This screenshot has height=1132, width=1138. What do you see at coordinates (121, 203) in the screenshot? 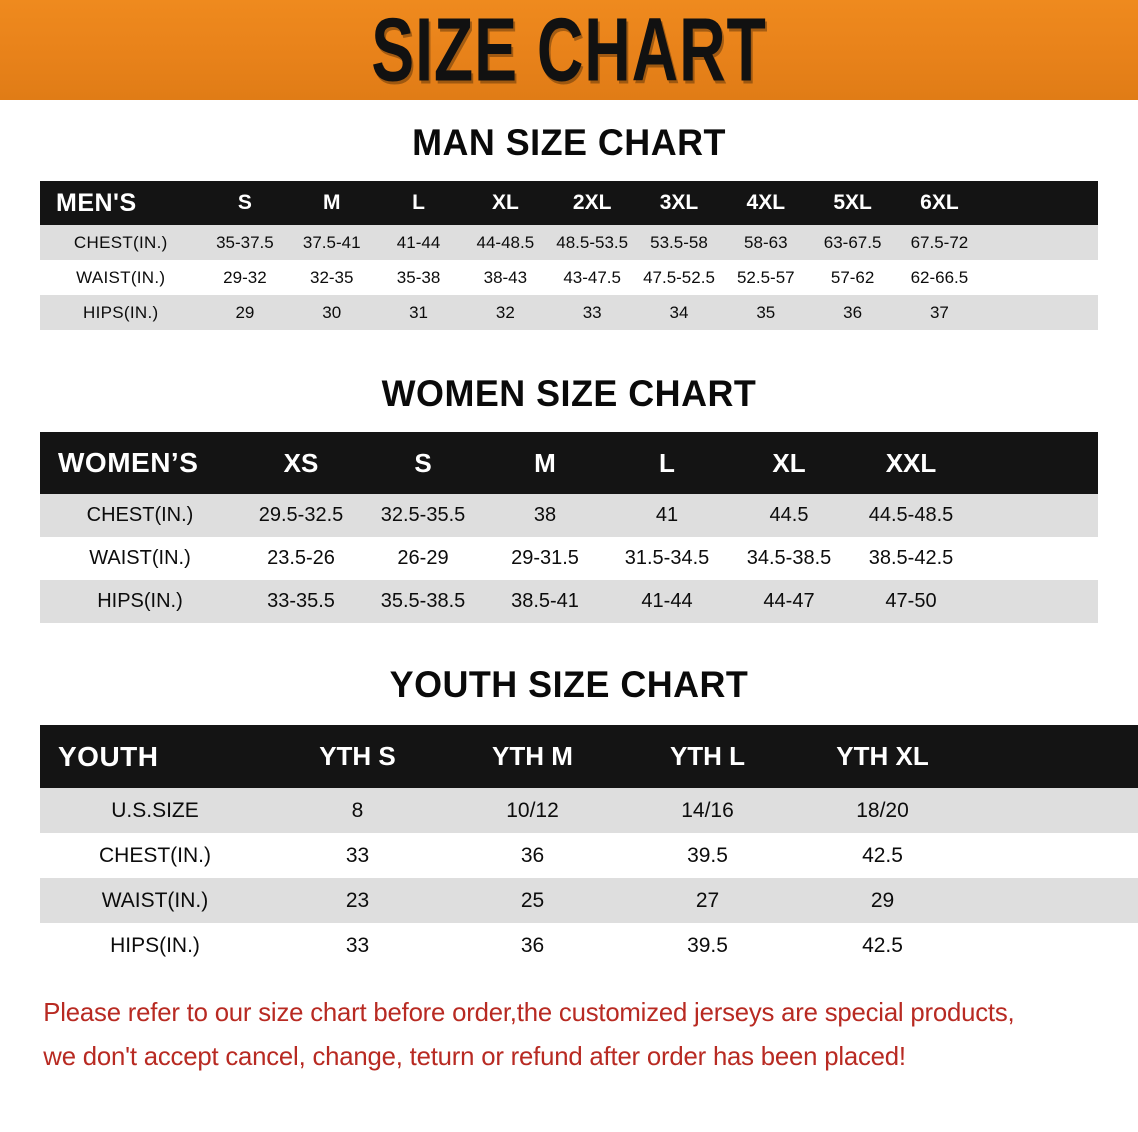
I see `man-header-label: MEN'S` at bounding box center [121, 203].